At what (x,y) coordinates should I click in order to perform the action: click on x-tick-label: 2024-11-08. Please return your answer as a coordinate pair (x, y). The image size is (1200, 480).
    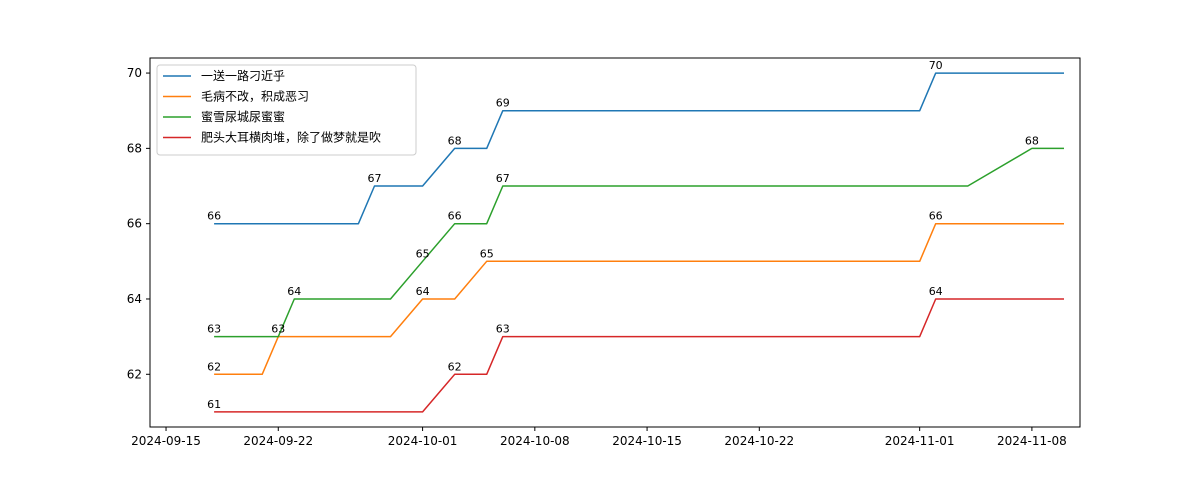
    Looking at the image, I should click on (1032, 441).